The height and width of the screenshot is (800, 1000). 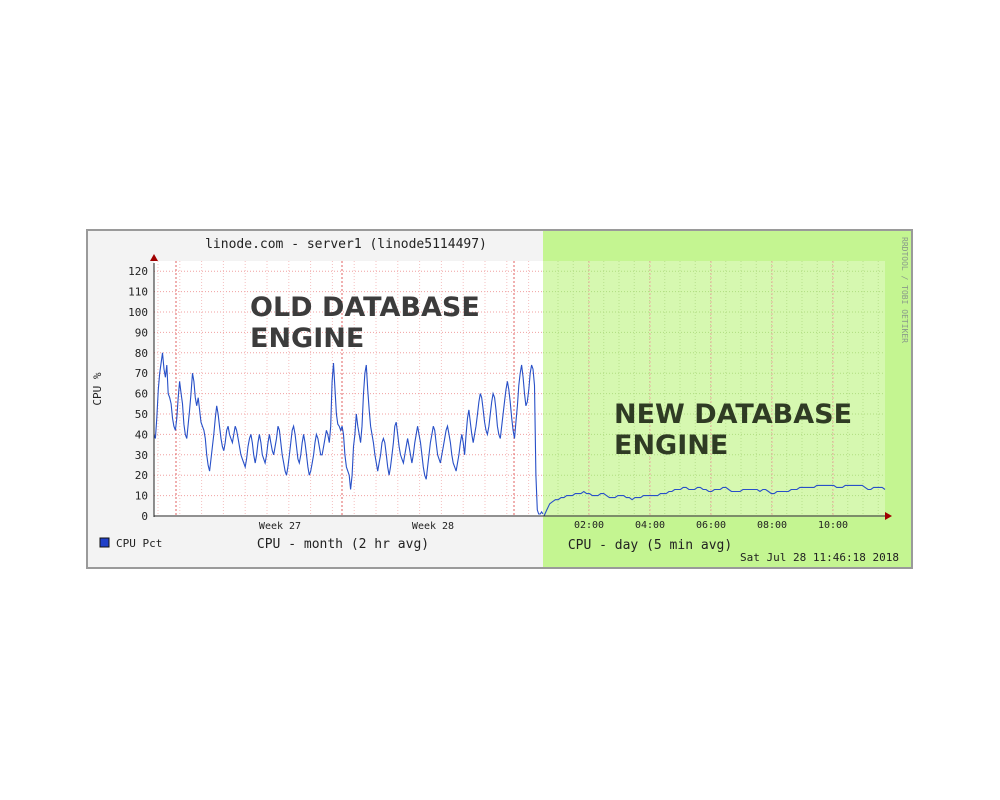 I want to click on y-tick-label: 30, so click(x=141, y=455).